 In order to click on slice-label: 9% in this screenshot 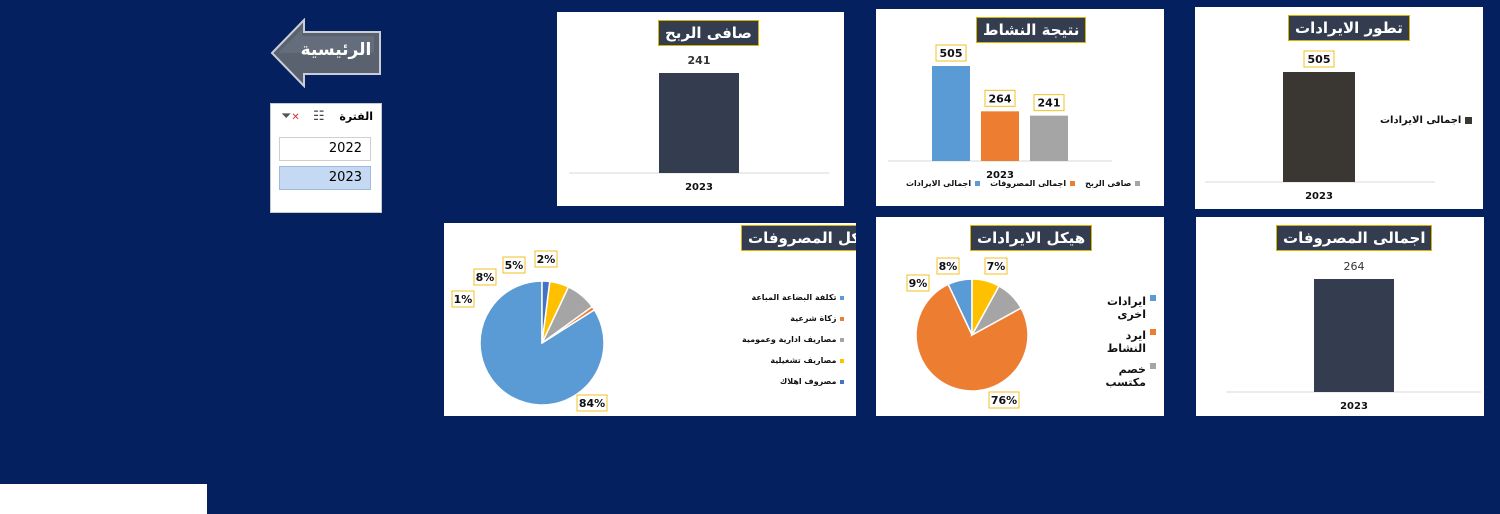, I will do `click(918, 283)`.